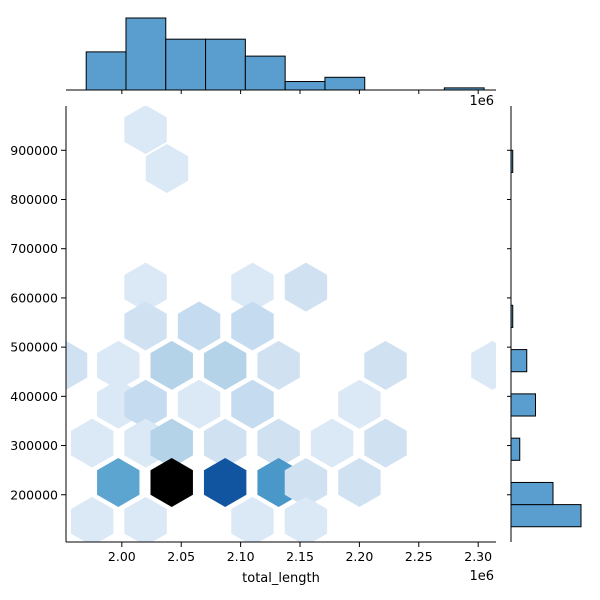  What do you see at coordinates (285, 54) in the screenshot?
I see `top-hist-bars` at bounding box center [285, 54].